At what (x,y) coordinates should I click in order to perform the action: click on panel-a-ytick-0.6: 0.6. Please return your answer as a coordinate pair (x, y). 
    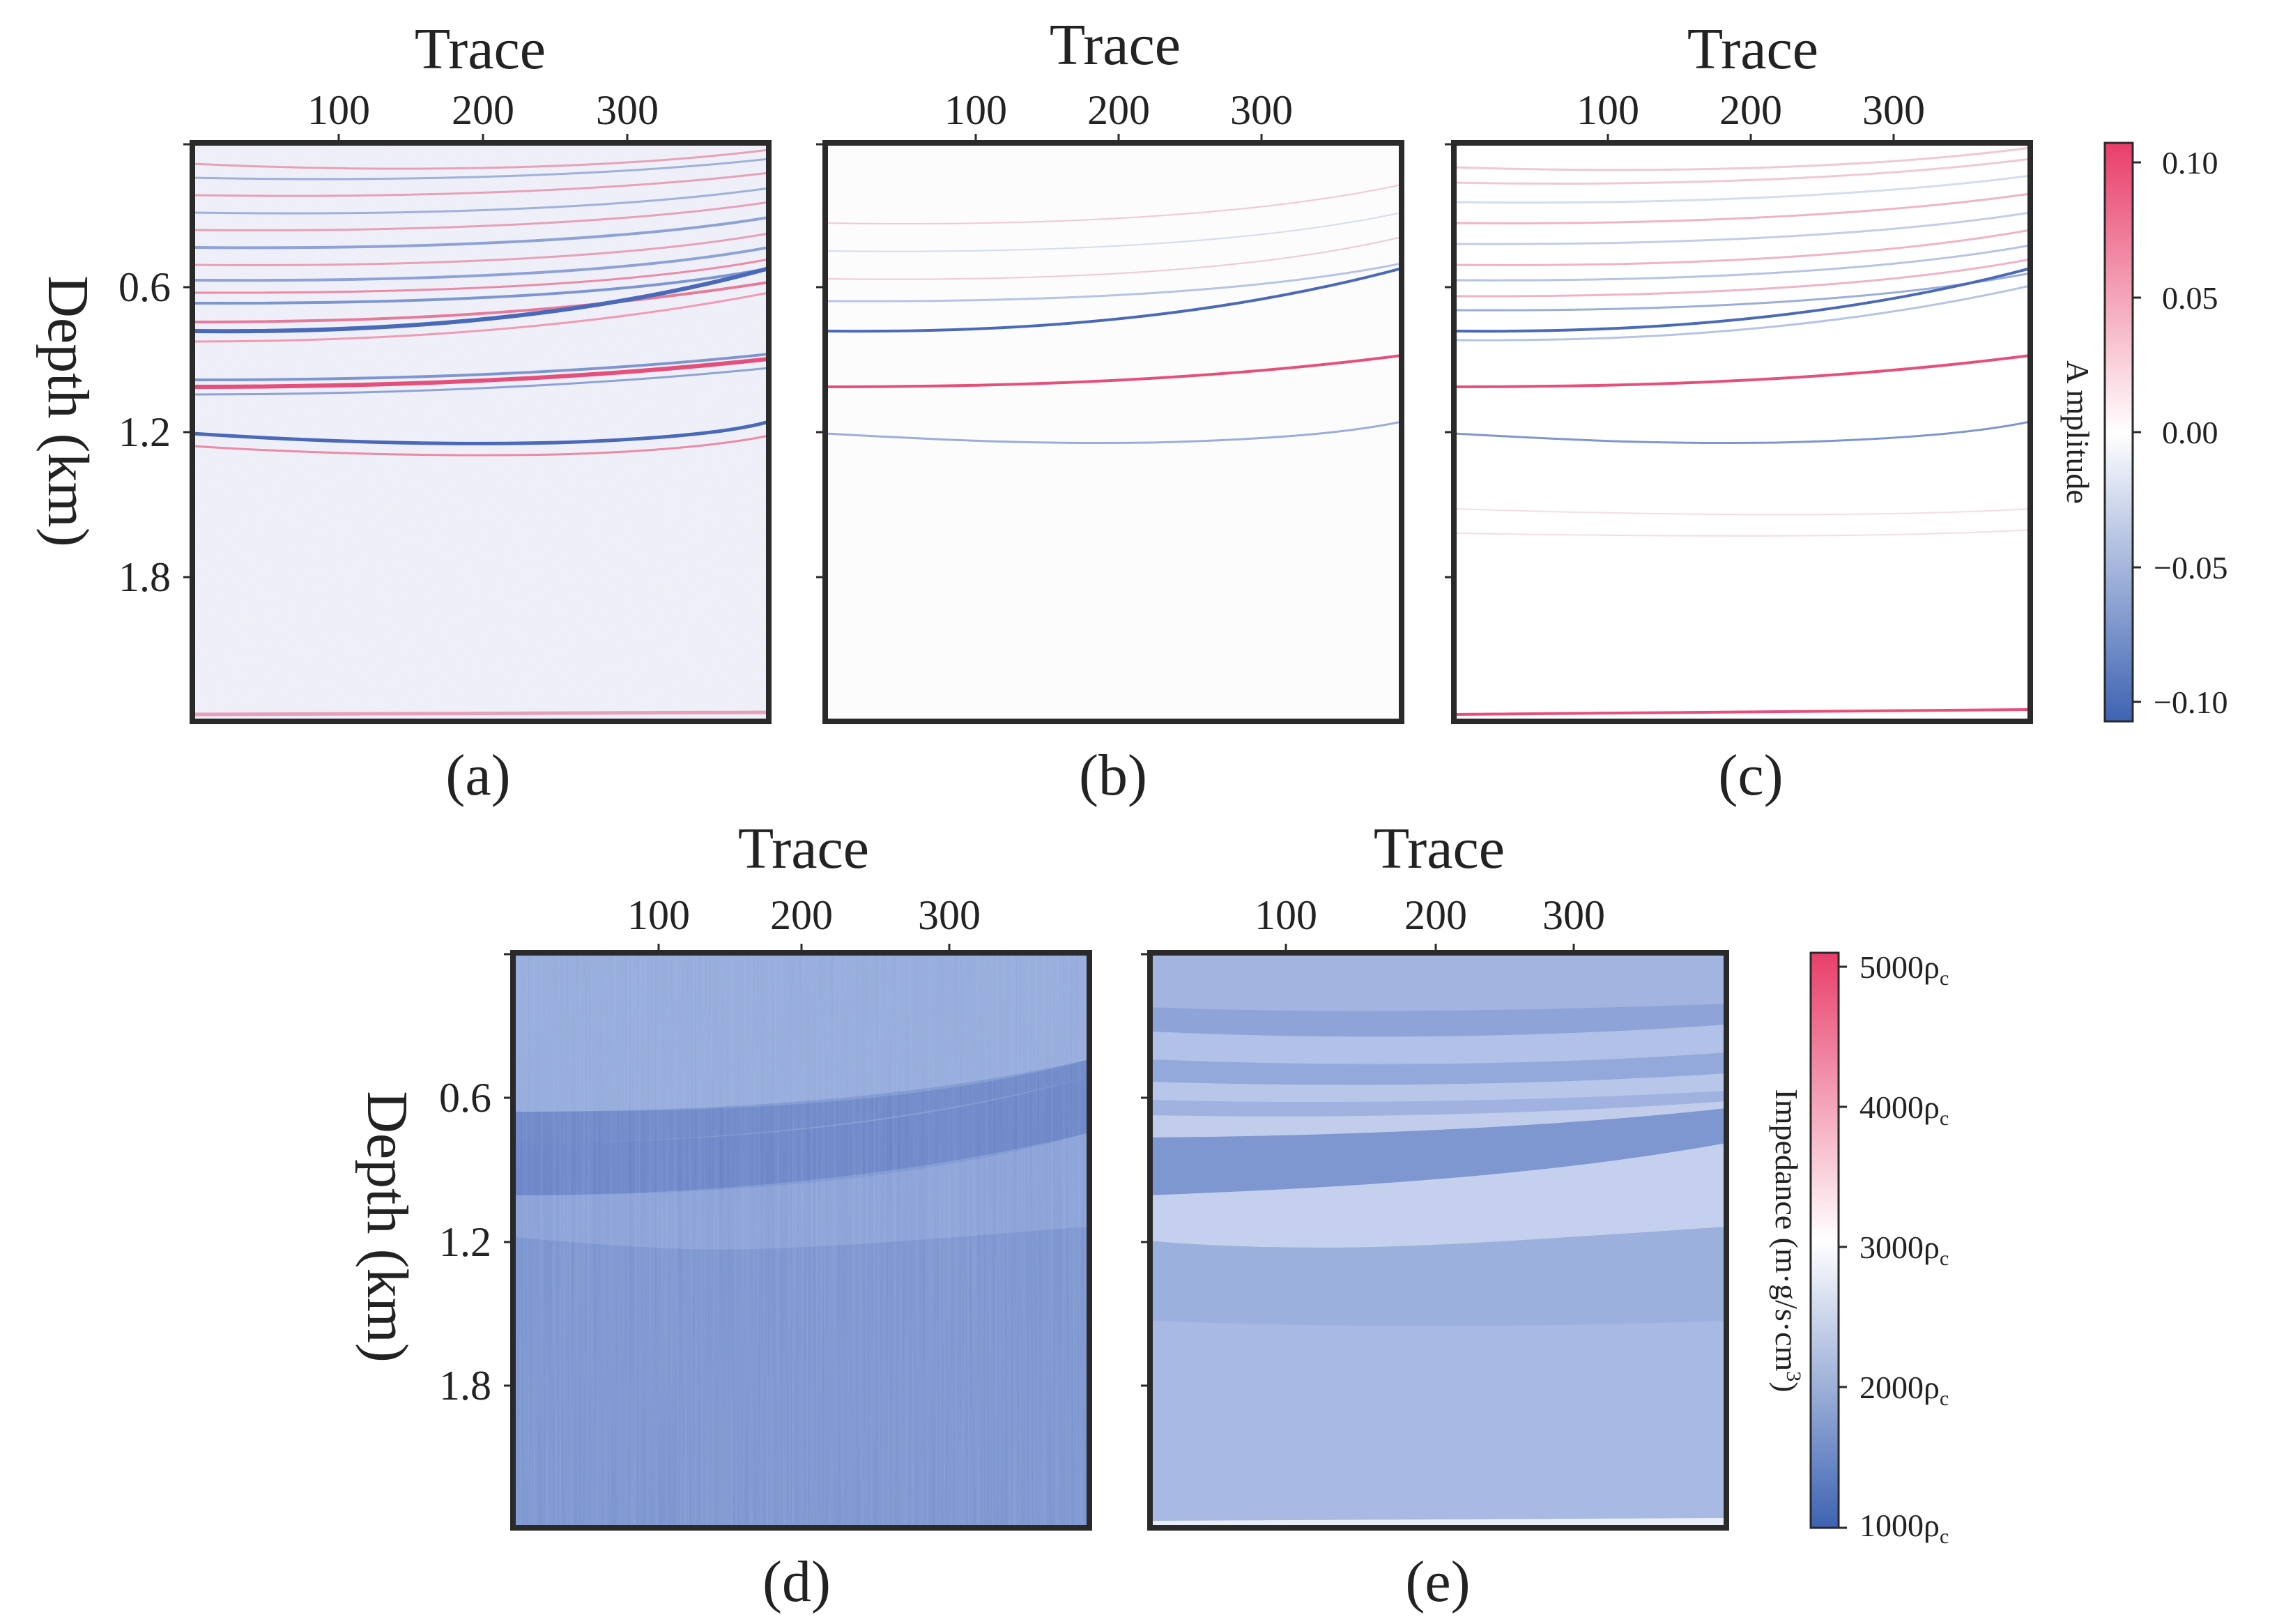
    Looking at the image, I should click on (144, 287).